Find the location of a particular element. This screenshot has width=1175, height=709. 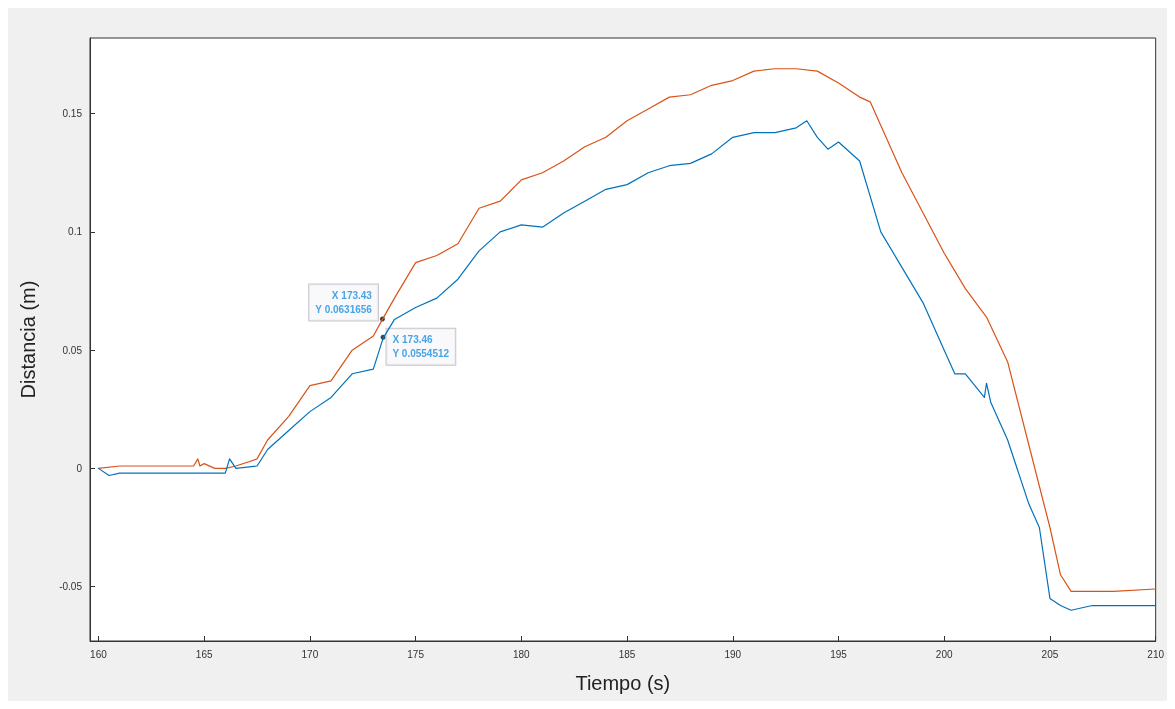

x-tick-label: 160 is located at coordinates (99, 654).